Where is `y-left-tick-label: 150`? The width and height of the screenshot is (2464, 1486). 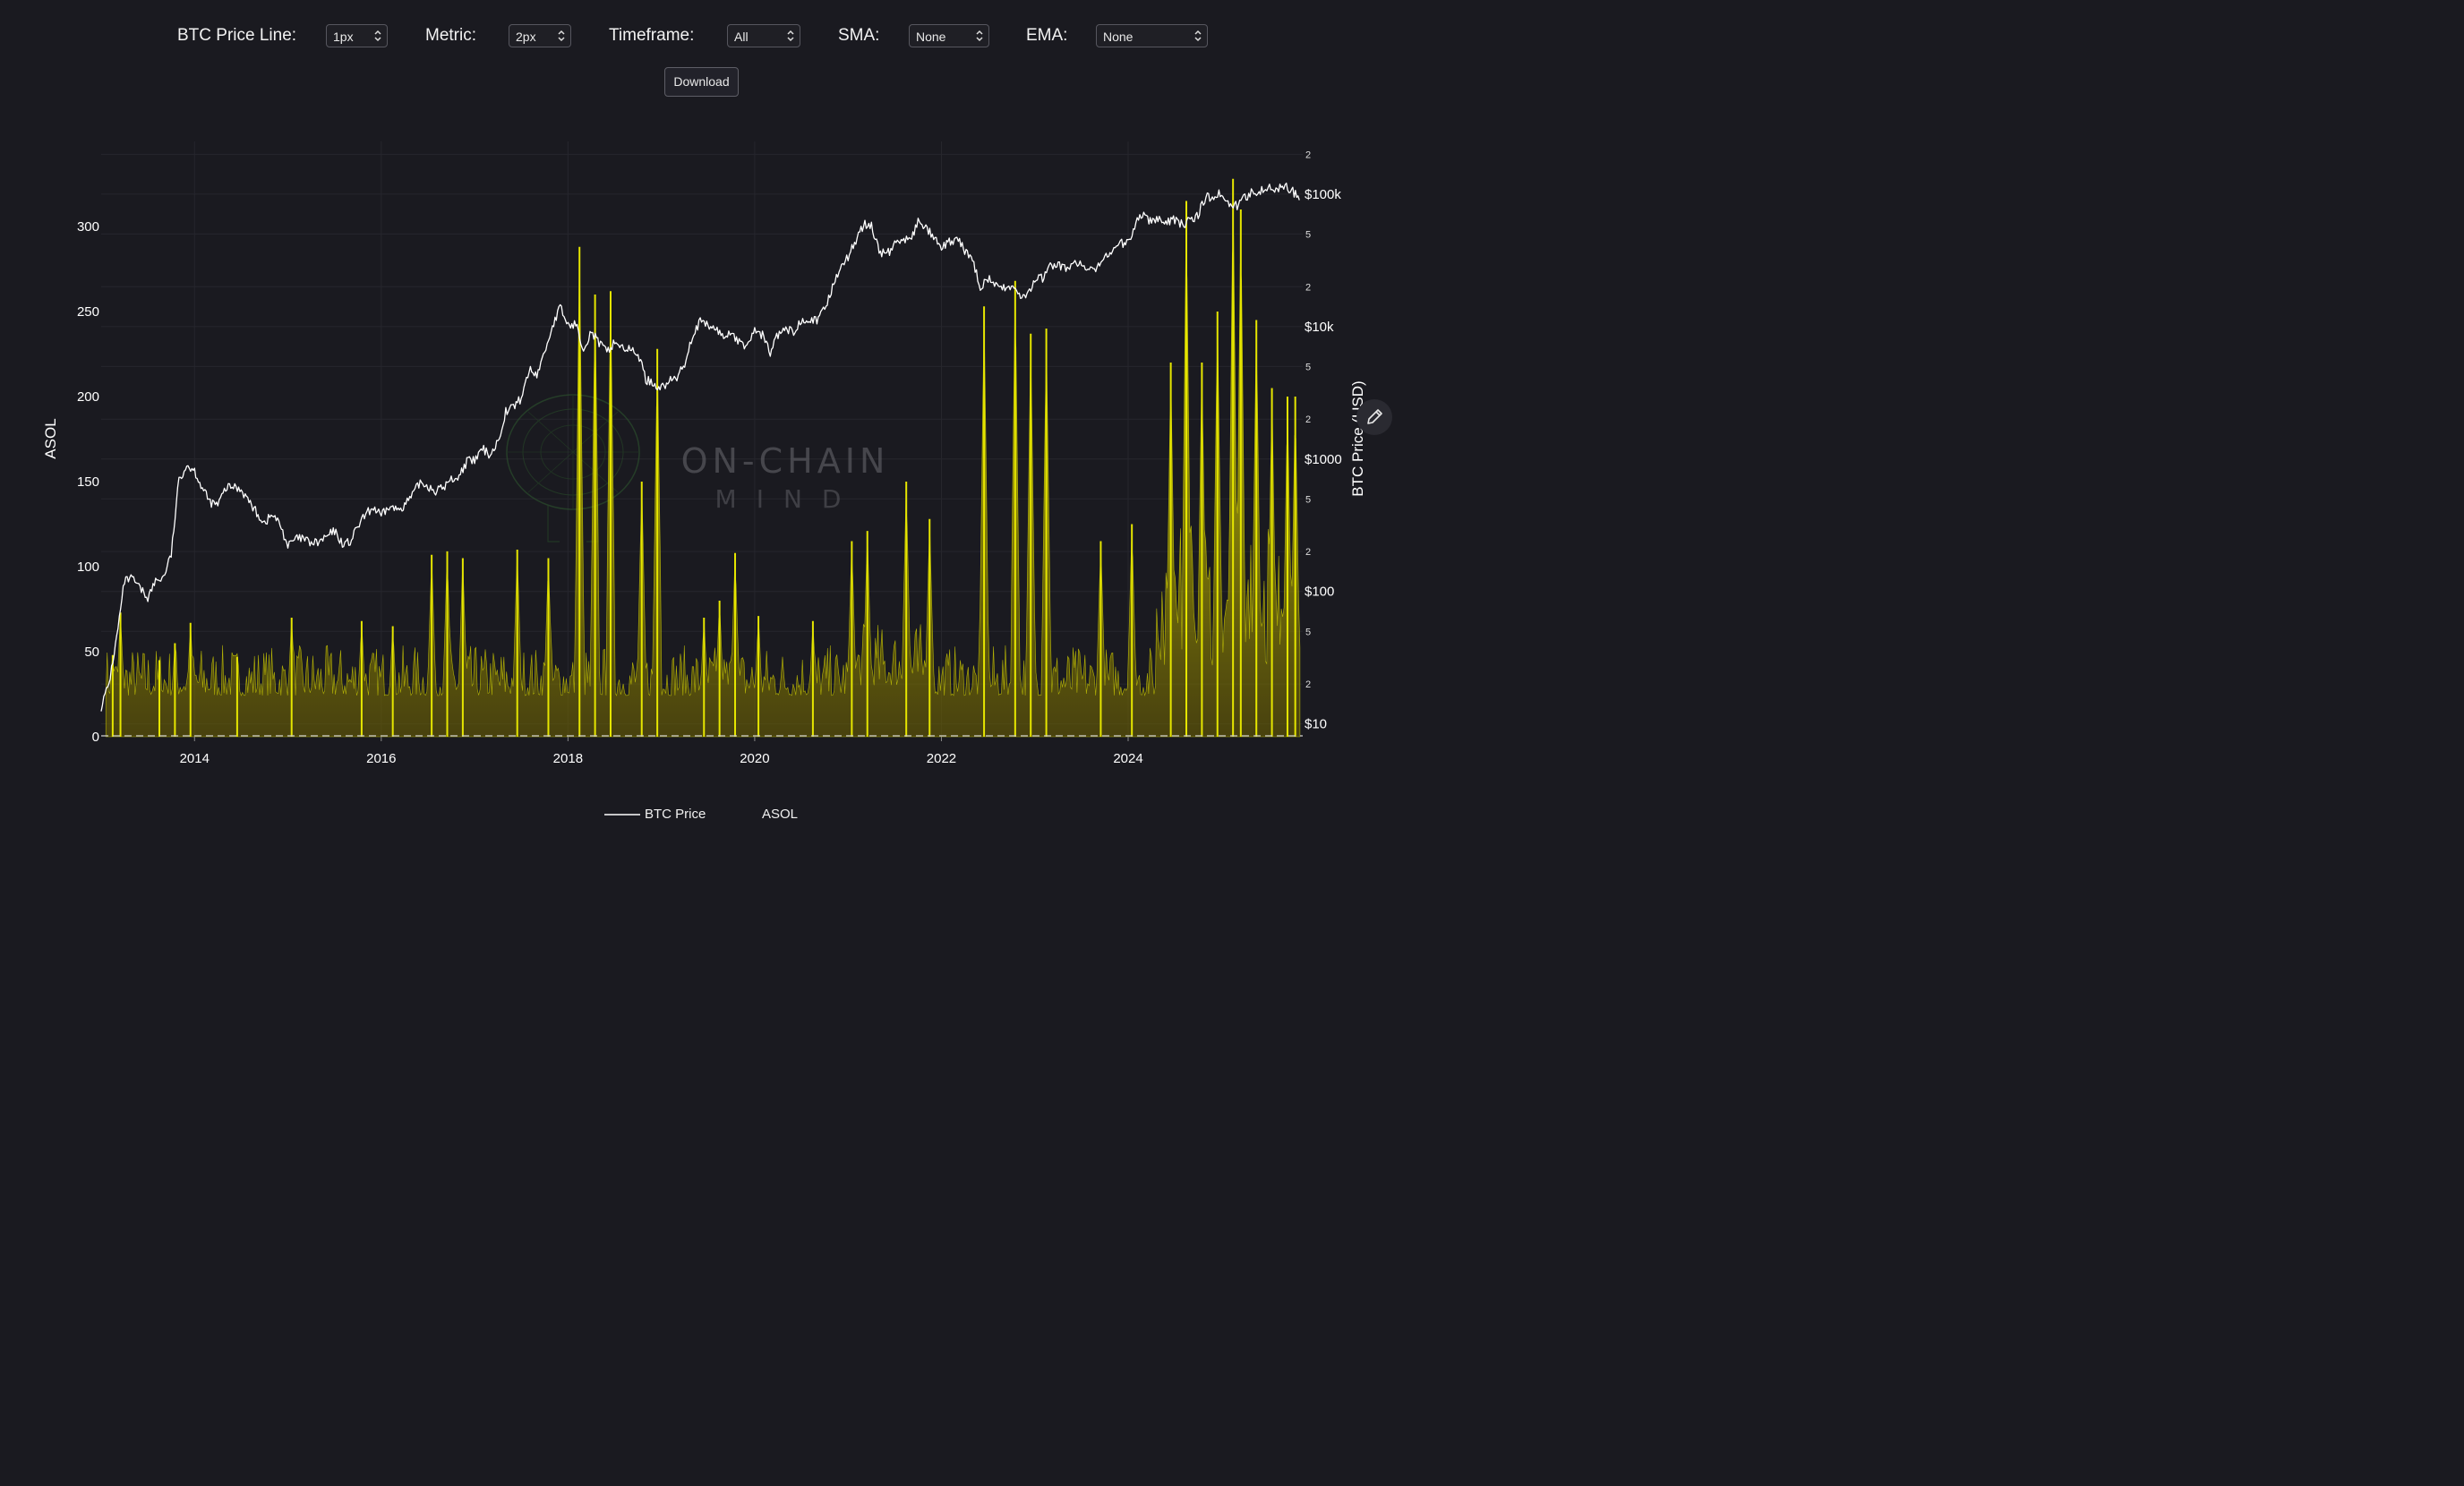
y-left-tick-label: 150 is located at coordinates (88, 482).